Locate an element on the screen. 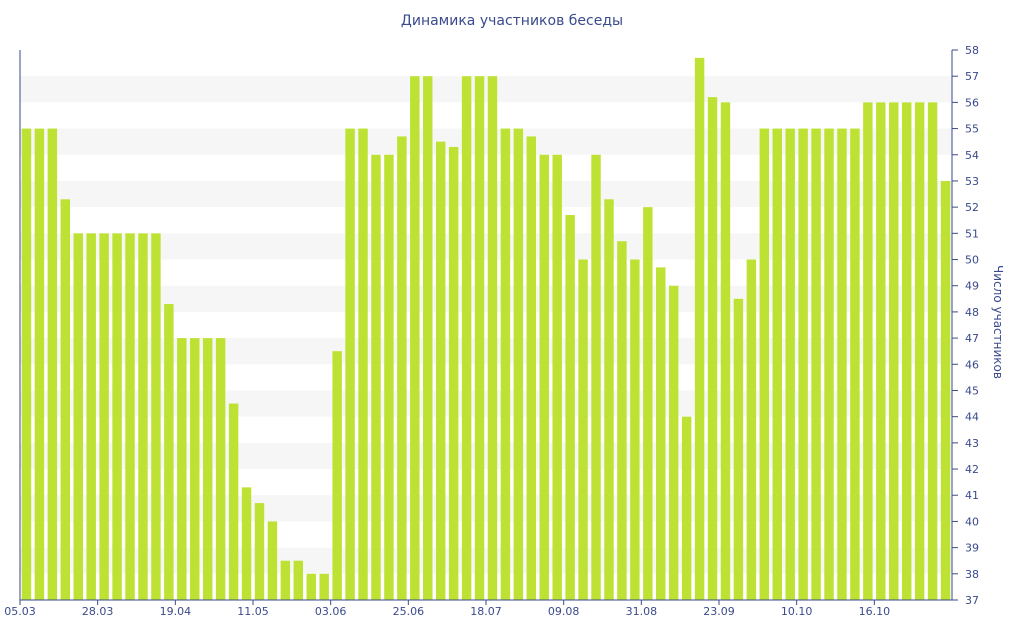 This screenshot has width=1024, height=644. y-tick-label: 37 is located at coordinates (972, 600).